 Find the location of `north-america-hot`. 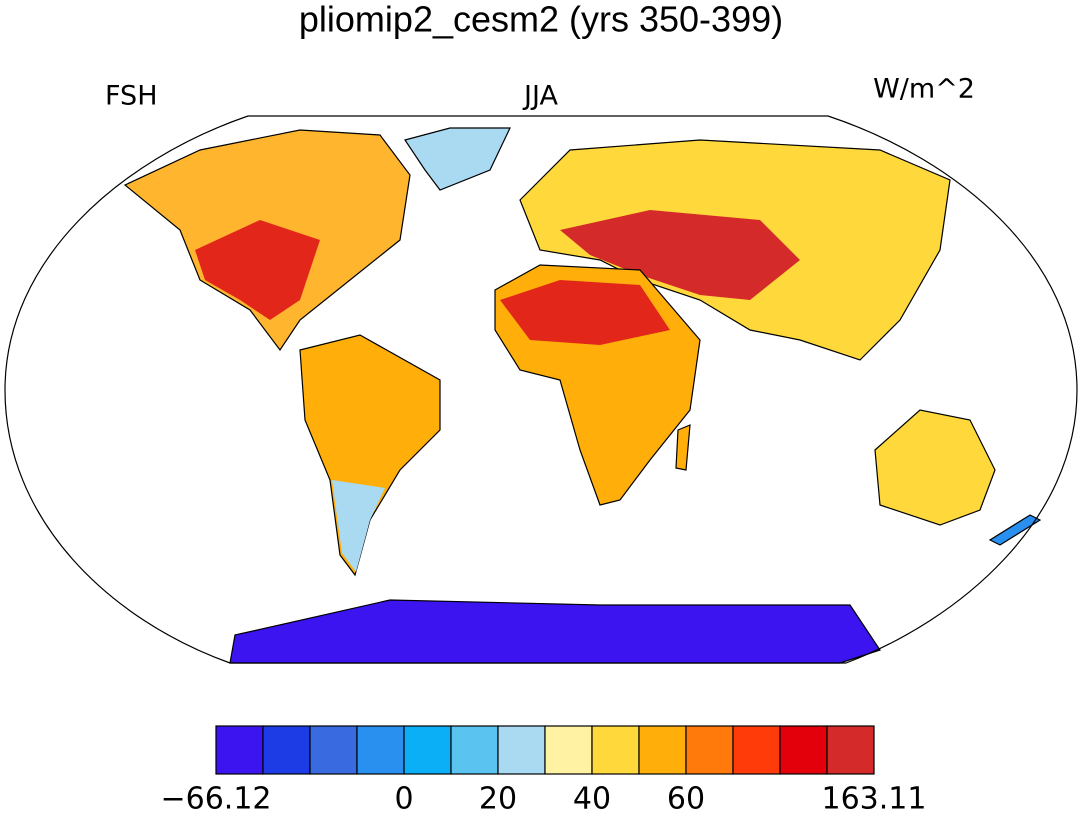

north-america-hot is located at coordinates (257, 270).